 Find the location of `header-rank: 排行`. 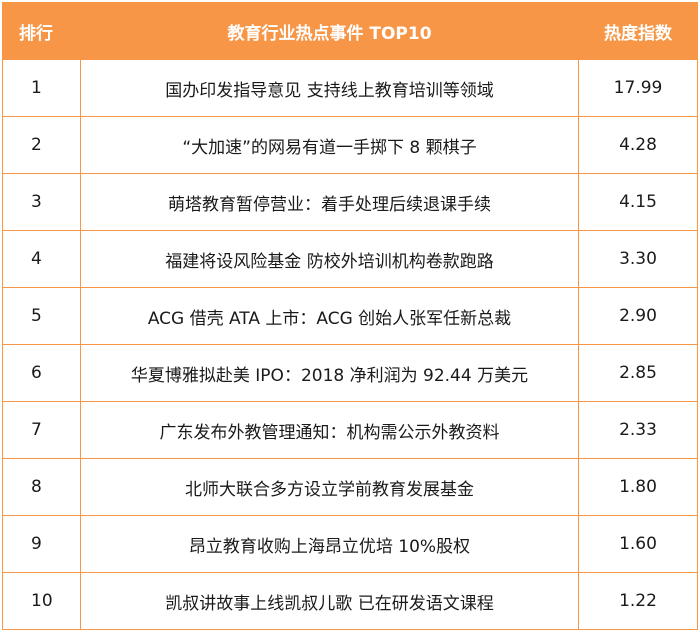

header-rank: 排行 is located at coordinates (41, 31).